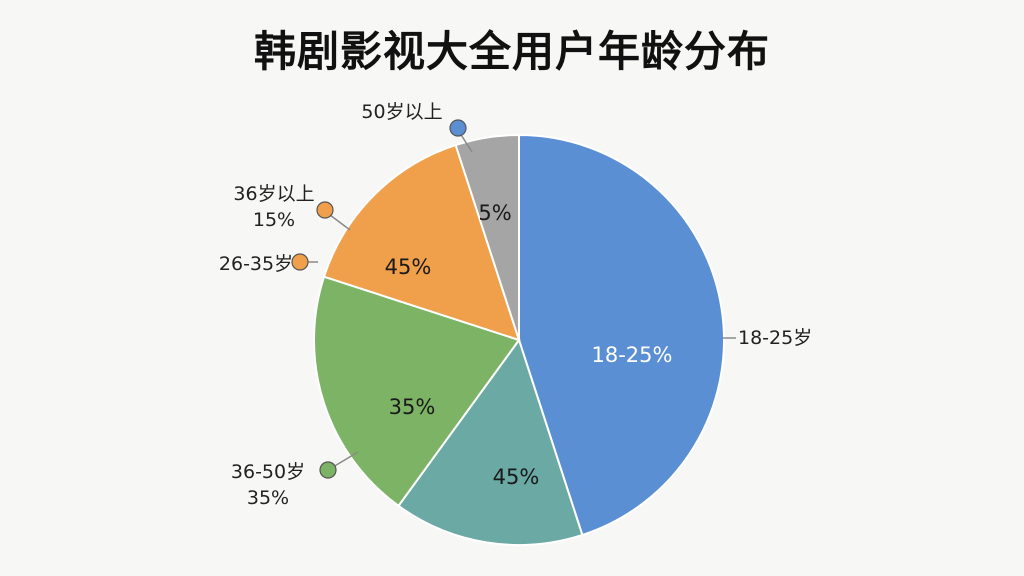 The image size is (1024, 576). I want to click on callout-text-c1-0: 50岁以上, so click(401, 112).